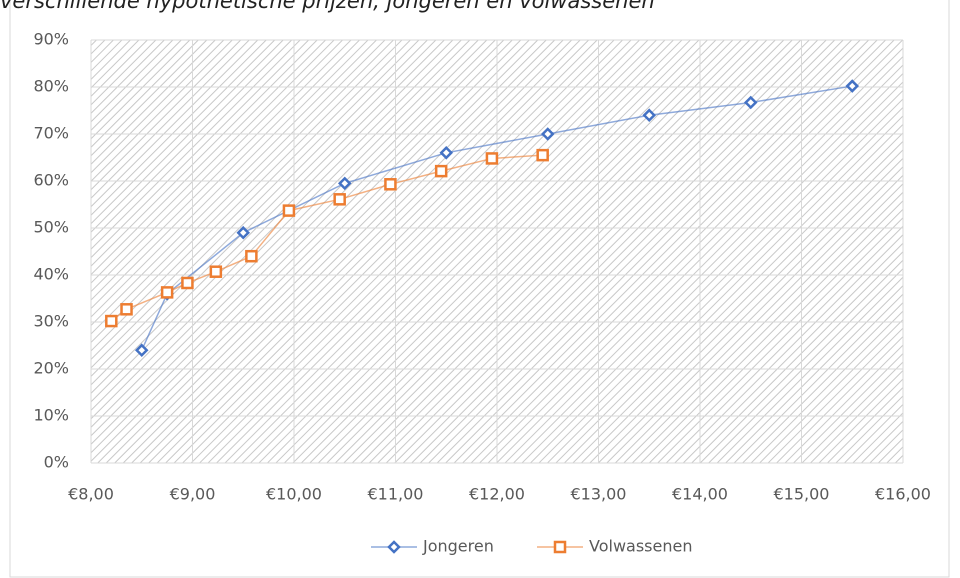 This screenshot has height=578, width=960. I want to click on x-tick-label: €9,00, so click(193, 494).